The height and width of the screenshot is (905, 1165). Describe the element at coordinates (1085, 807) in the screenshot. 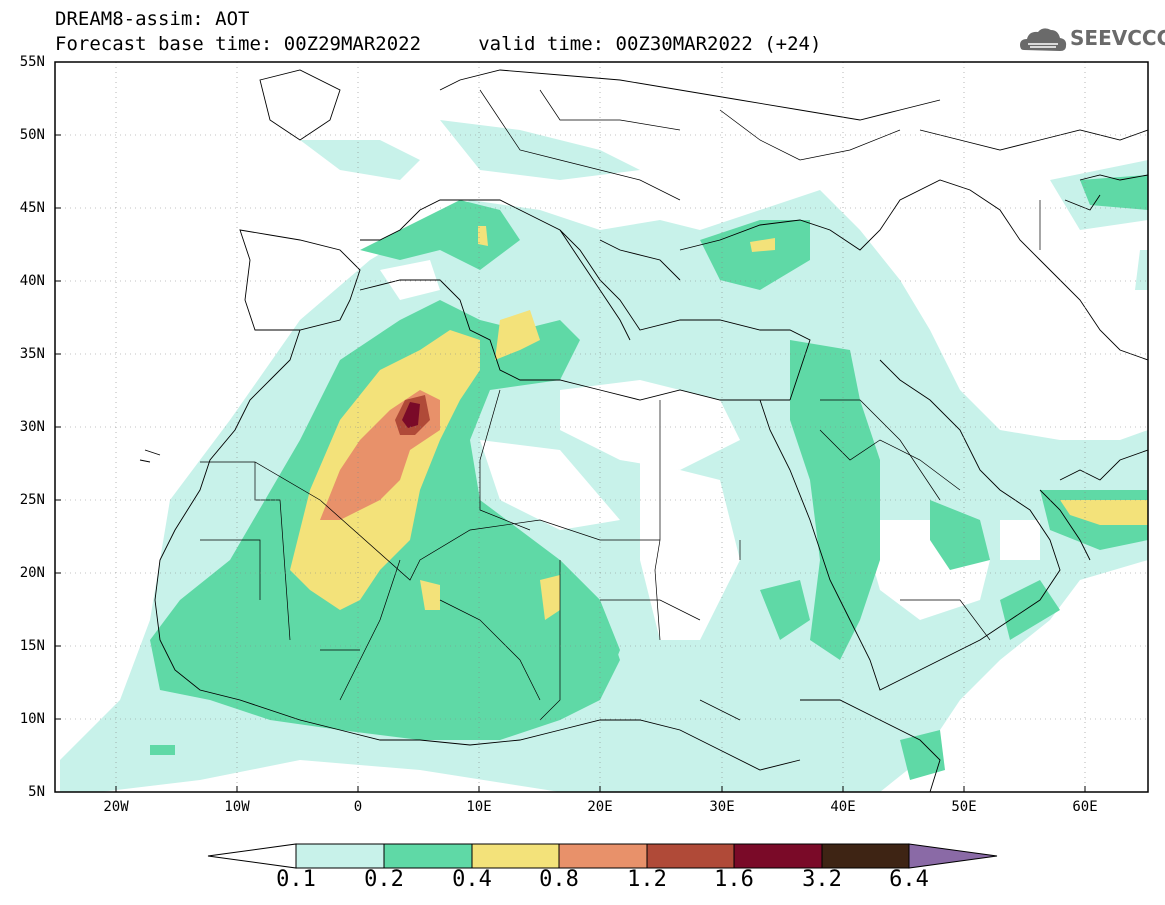

I see `lon-label: 60E` at that location.